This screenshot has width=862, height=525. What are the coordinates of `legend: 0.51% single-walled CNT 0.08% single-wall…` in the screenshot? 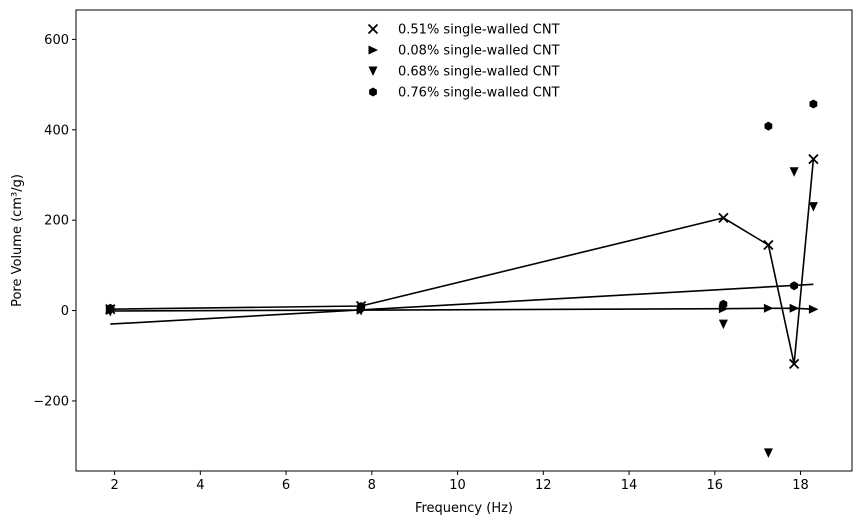 It's located at (463, 62).